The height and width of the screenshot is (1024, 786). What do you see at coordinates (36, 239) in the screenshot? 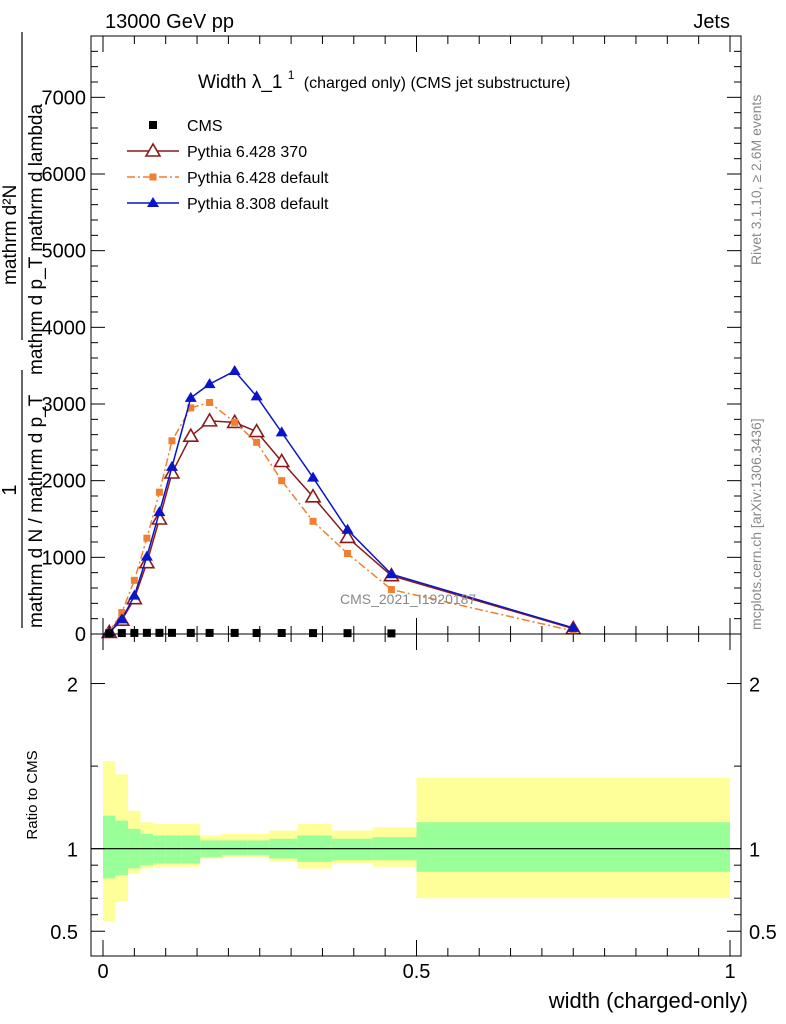
I see `y-label-den2: mathrm d p_T mathrm d lambda` at bounding box center [36, 239].